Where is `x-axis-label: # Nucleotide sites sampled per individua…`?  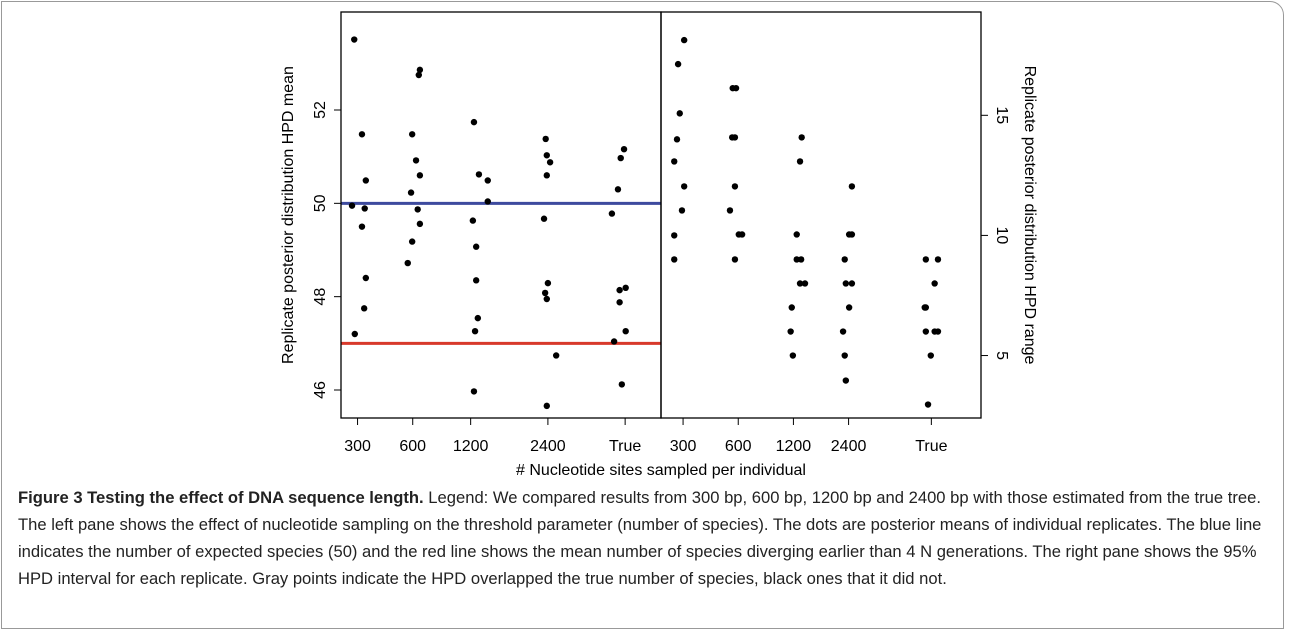 x-axis-label: # Nucleotide sites sampled per individua… is located at coordinates (661, 470).